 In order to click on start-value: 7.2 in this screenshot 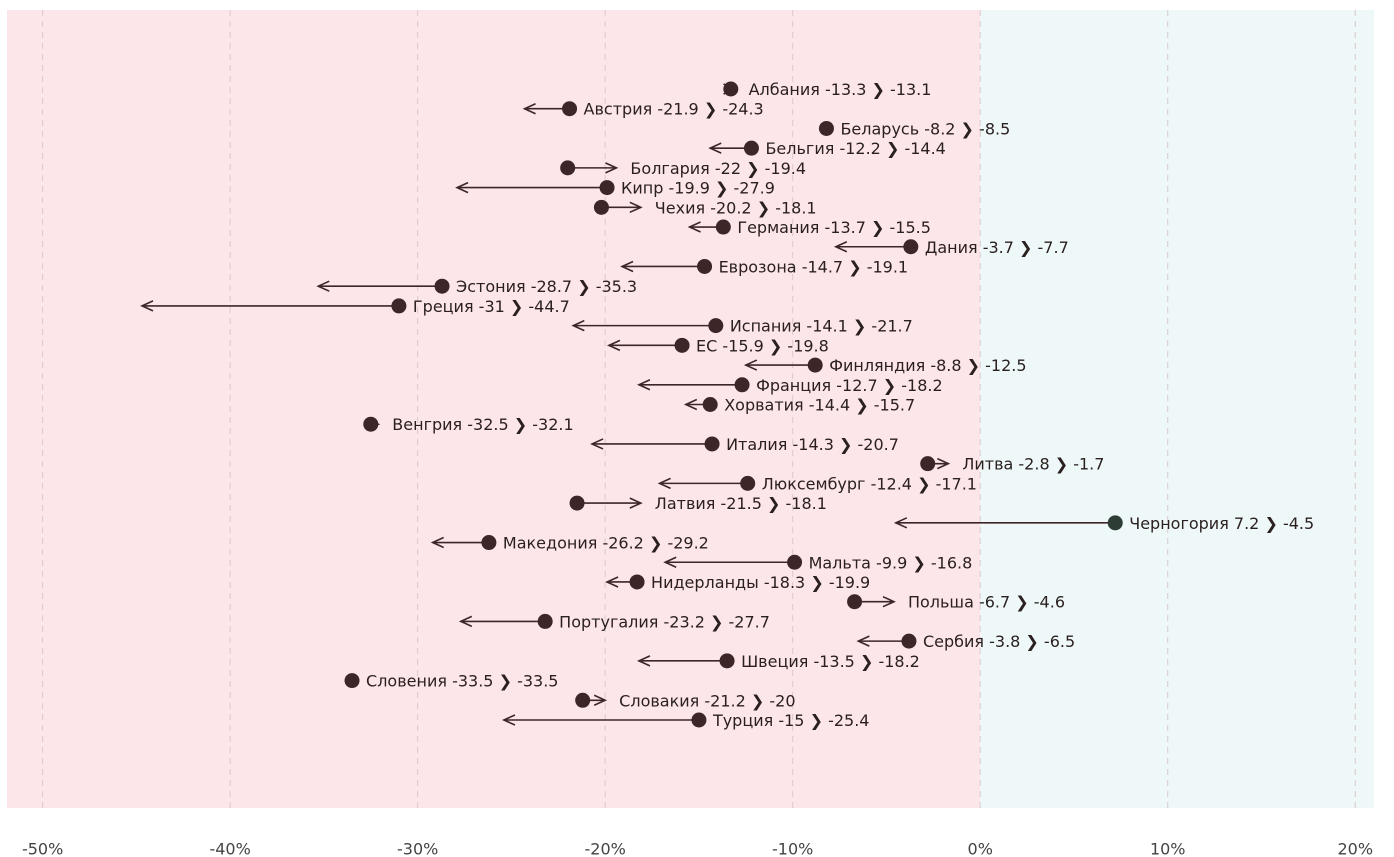, I will do `click(1246, 522)`.